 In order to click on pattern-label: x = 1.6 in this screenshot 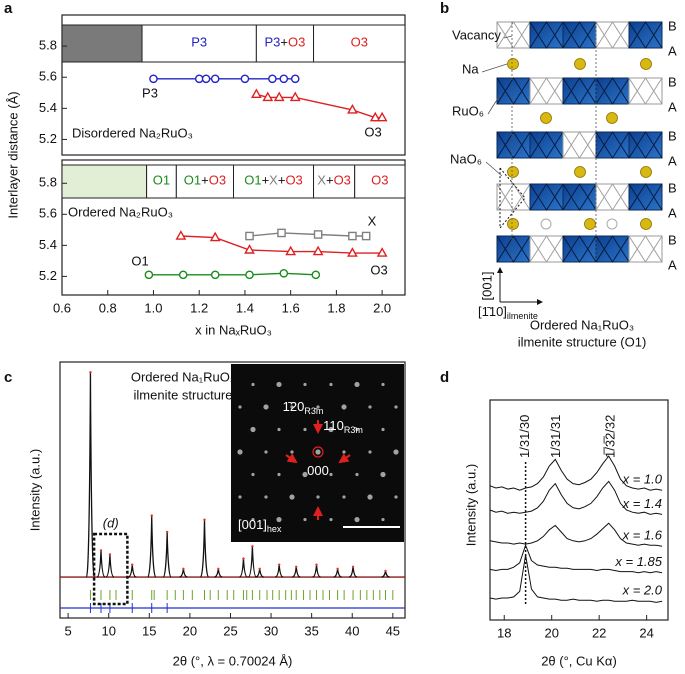, I will do `click(642, 535)`.